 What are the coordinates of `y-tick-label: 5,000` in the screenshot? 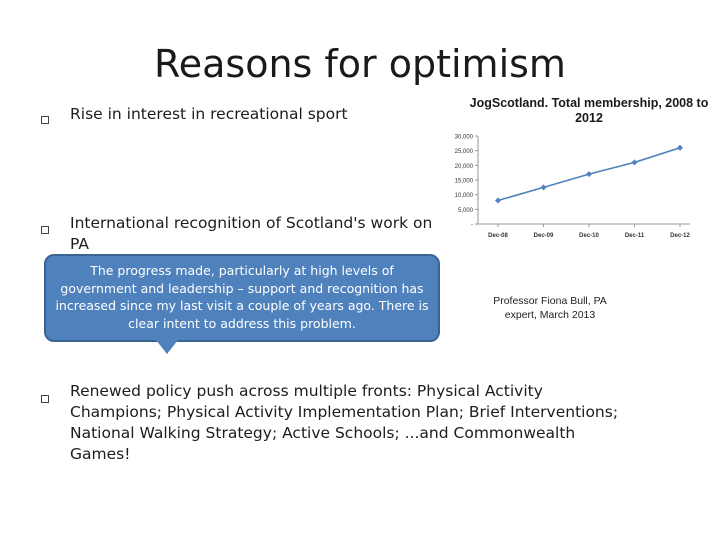 It's located at (466, 211).